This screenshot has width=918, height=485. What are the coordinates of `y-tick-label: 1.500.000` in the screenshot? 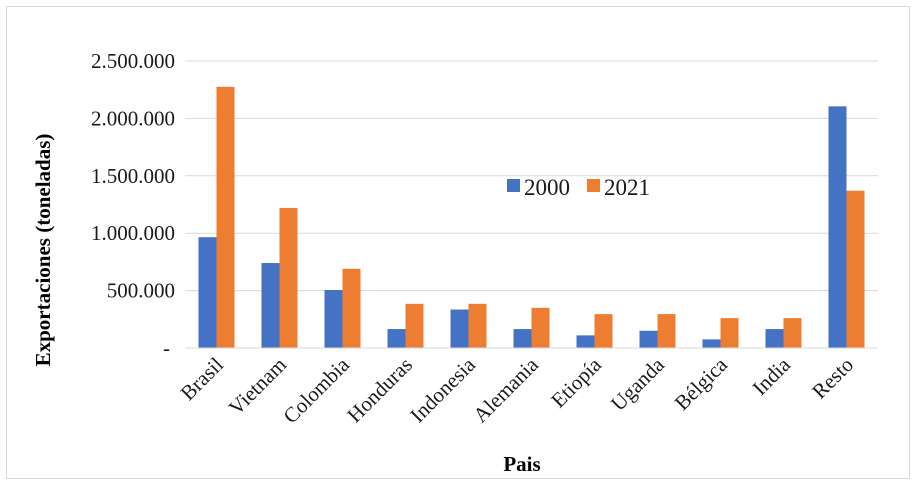 It's located at (133, 176).